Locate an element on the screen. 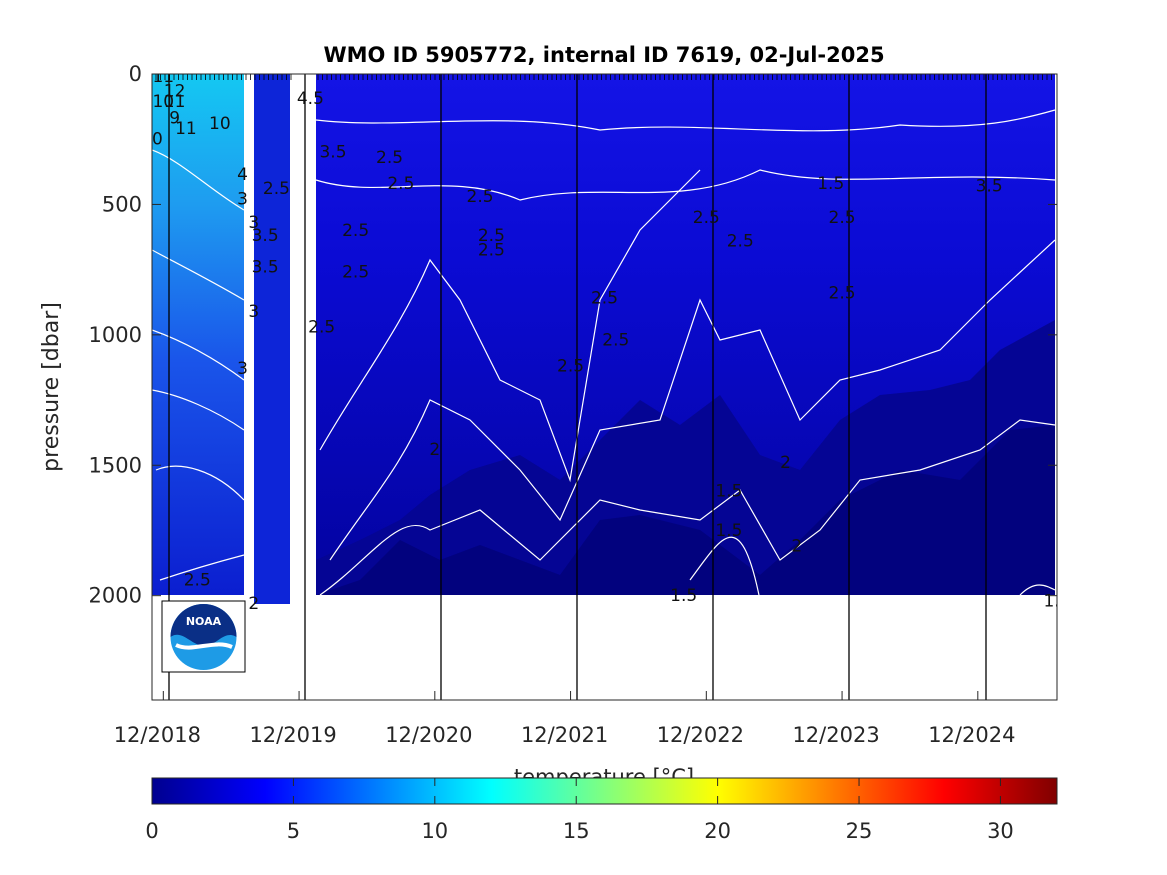  colorbar-tick-label: 5 is located at coordinates (293, 831).